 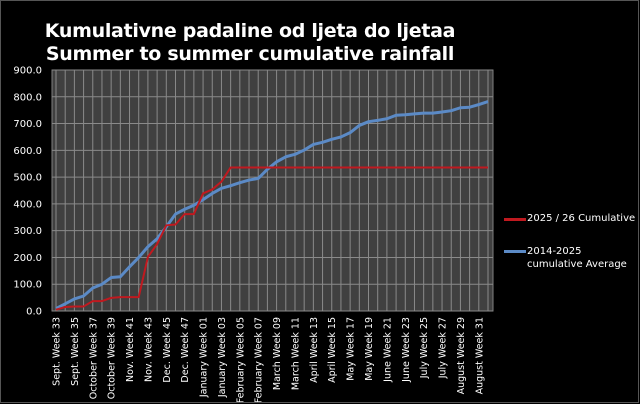 I want to click on x-tick-label: April Week 15, so click(x=332, y=350).